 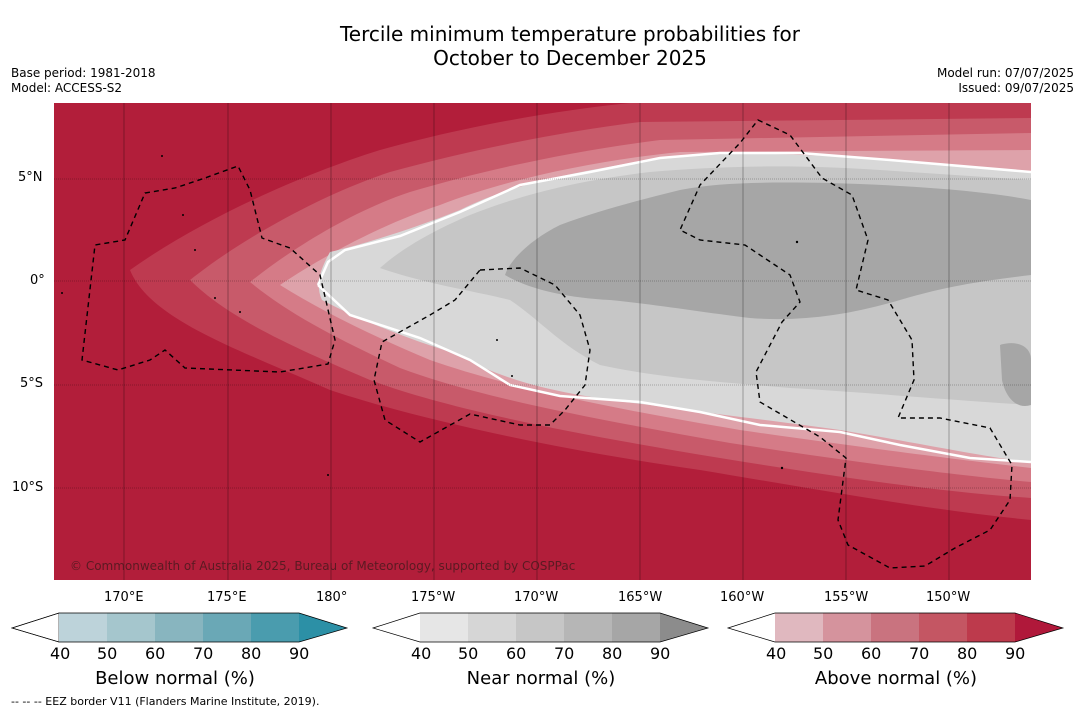 What do you see at coordinates (433, 597) in the screenshot?
I see `lon-label-175w: 175°W` at bounding box center [433, 597].